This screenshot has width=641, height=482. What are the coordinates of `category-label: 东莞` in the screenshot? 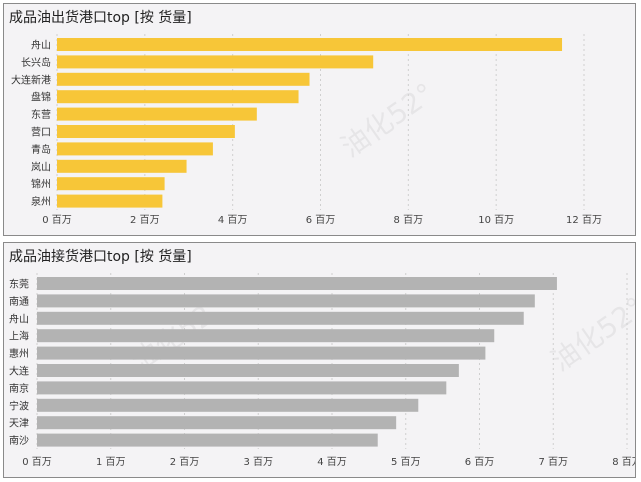 It's located at (19, 284).